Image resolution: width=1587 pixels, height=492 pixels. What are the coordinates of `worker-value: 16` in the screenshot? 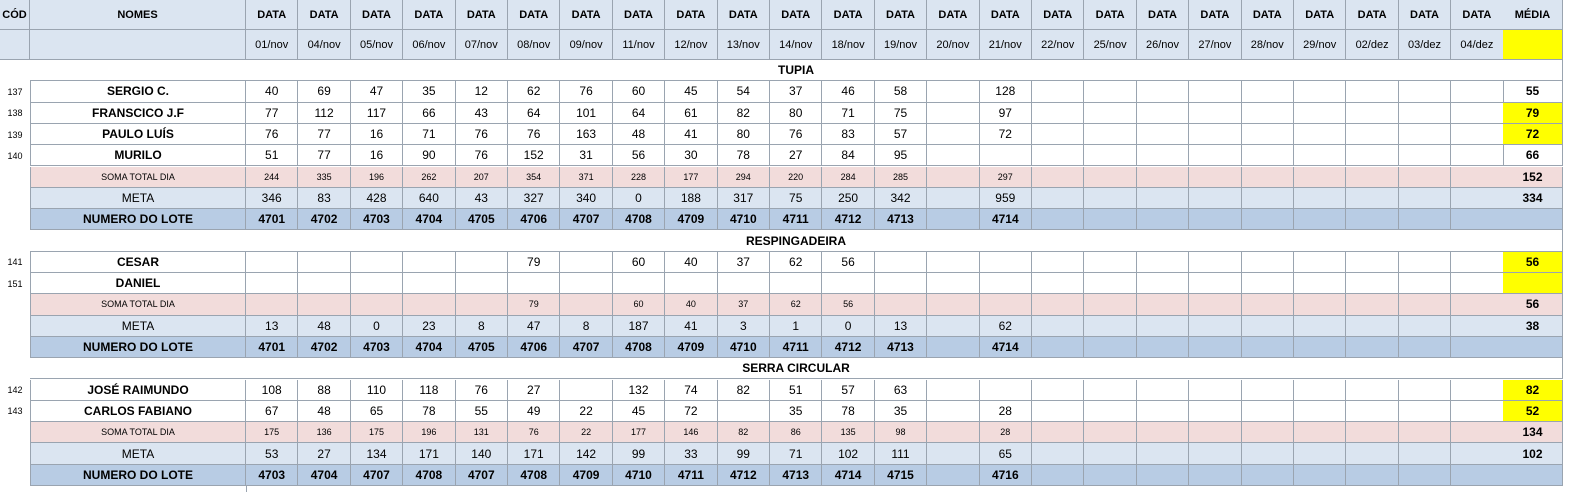 It's located at (377, 156).